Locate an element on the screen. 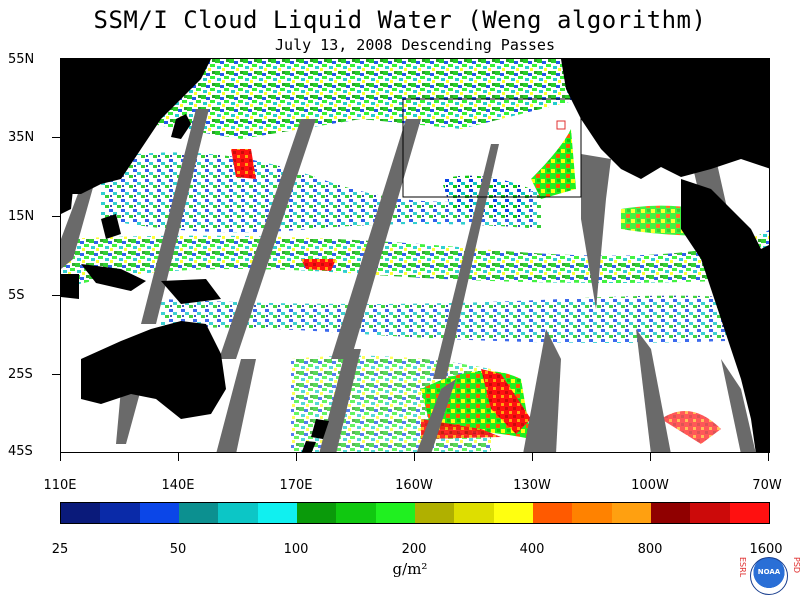 The image size is (800, 600). lat-label-25s: 25S is located at coordinates (20, 374).